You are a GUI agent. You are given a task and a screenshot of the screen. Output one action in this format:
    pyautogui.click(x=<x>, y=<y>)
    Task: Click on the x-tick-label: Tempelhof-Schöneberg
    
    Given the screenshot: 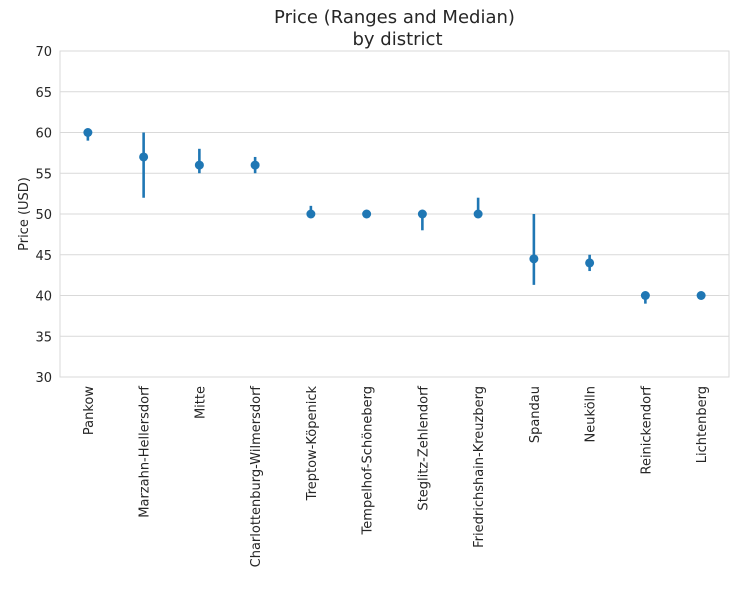 What is the action you would take?
    pyautogui.click(x=368, y=460)
    